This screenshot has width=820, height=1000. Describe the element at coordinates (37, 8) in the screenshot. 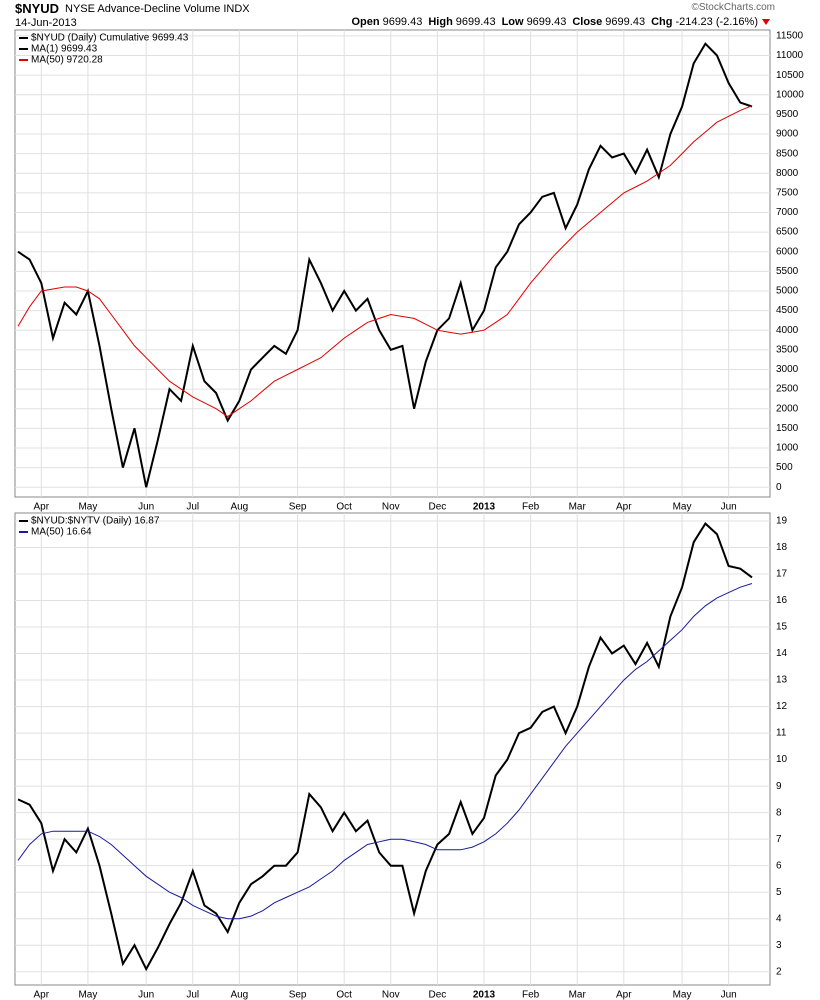

I see `symbol: $NYUD` at that location.